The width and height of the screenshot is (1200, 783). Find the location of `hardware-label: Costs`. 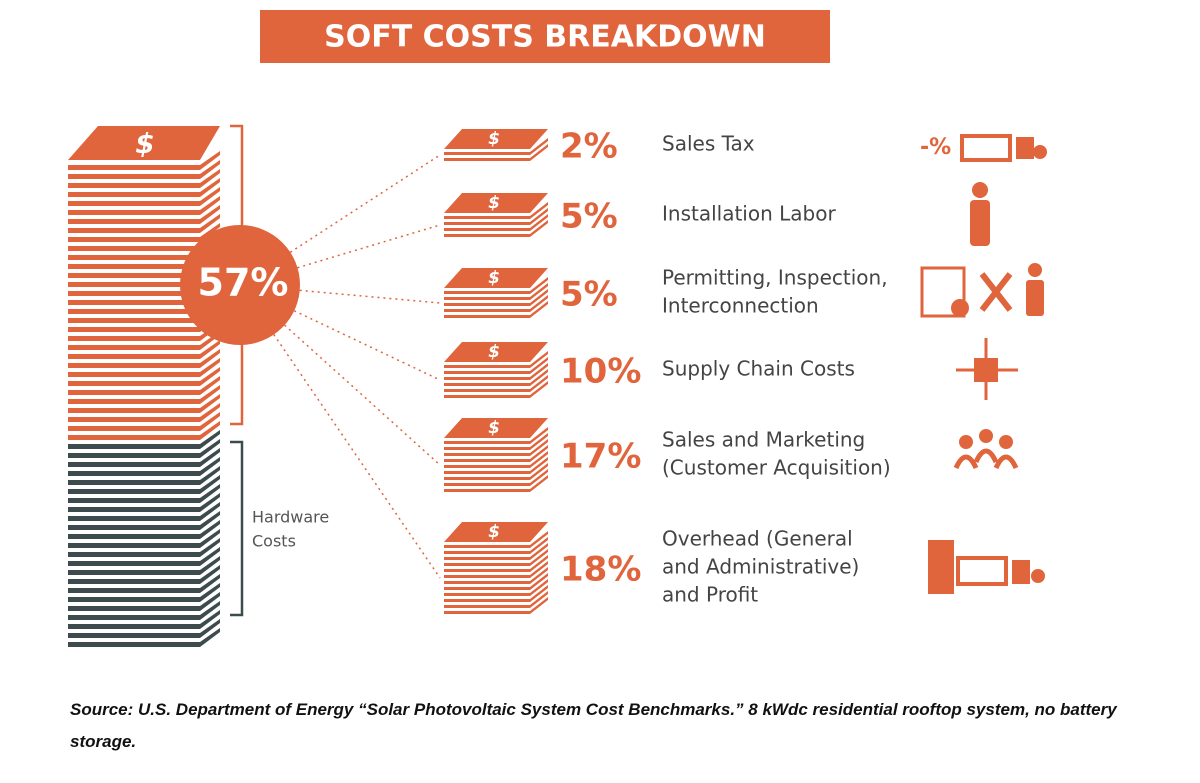

hardware-label: Costs is located at coordinates (274, 541).